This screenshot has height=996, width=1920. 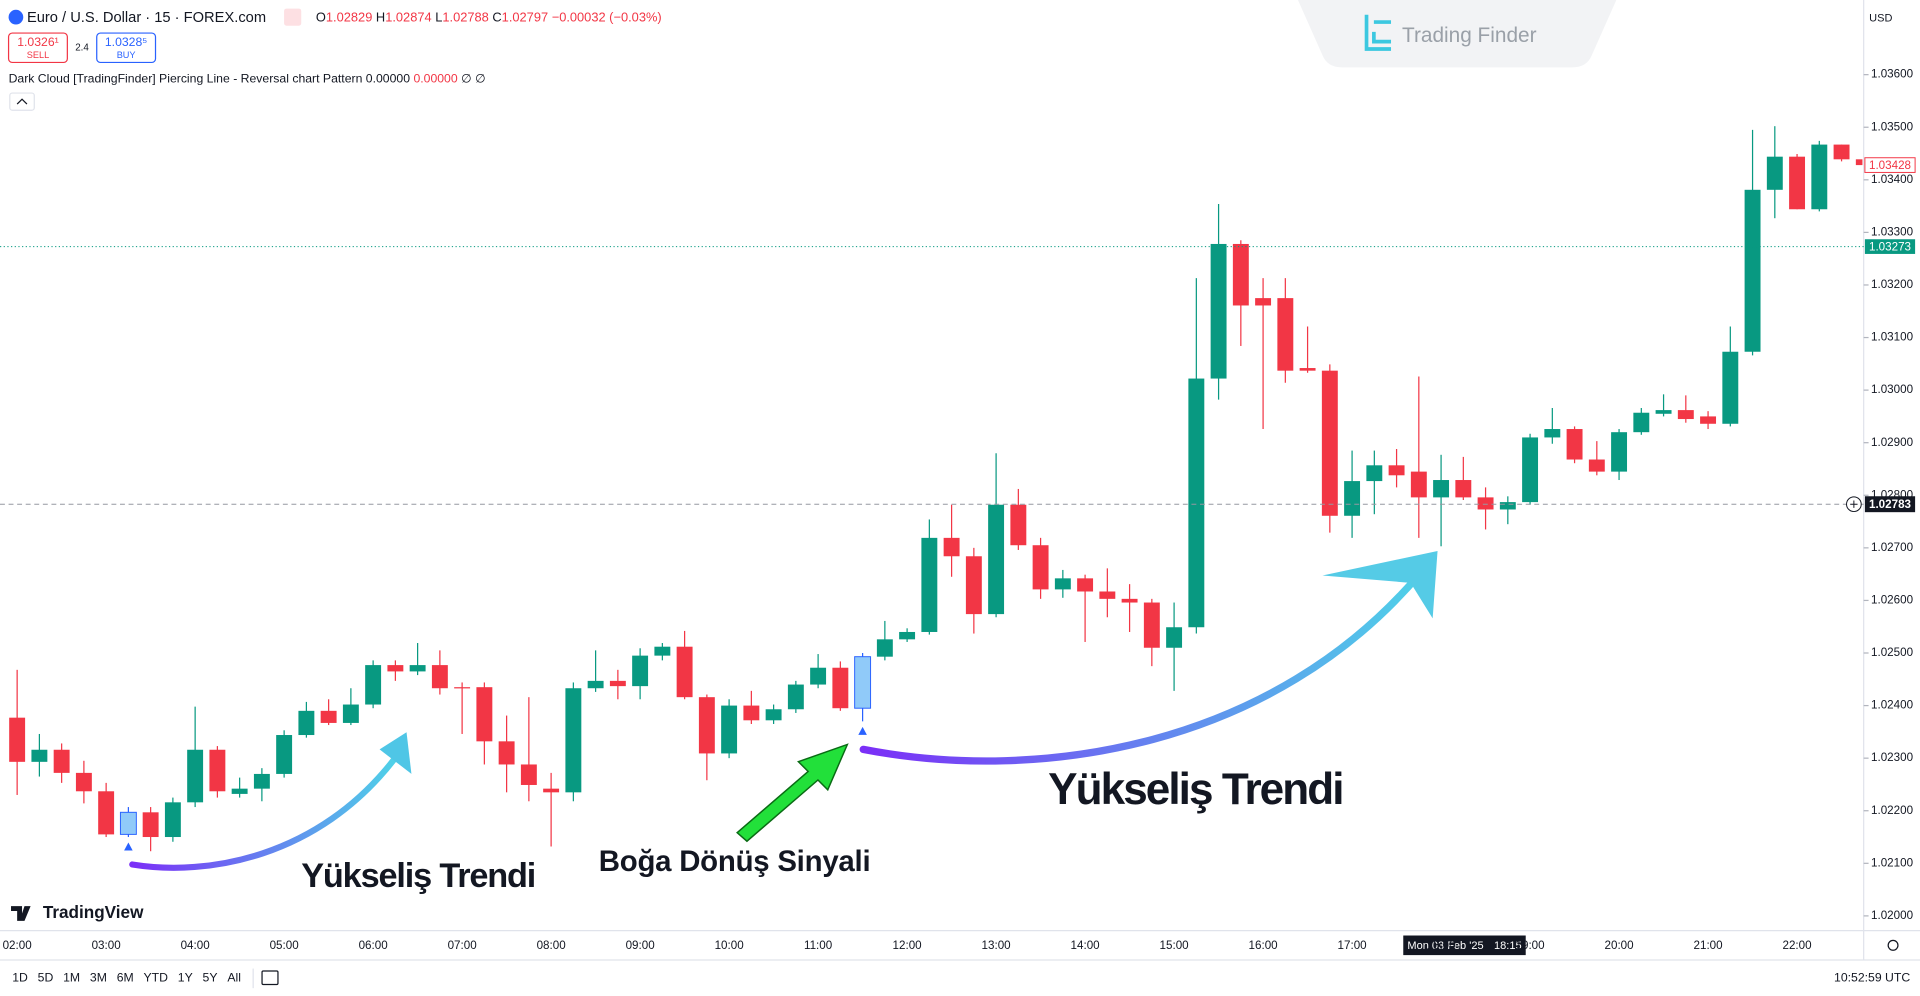 I want to click on clock: 10:52:59 UTC, so click(x=1872, y=978).